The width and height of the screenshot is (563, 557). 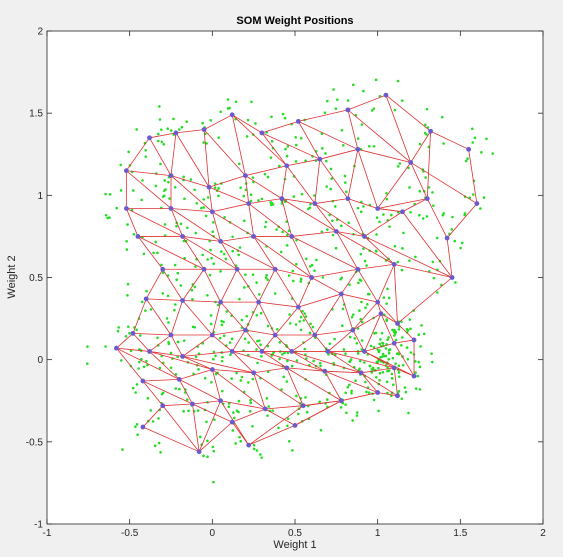 I want to click on y-tick-label: 1, so click(x=40, y=196).